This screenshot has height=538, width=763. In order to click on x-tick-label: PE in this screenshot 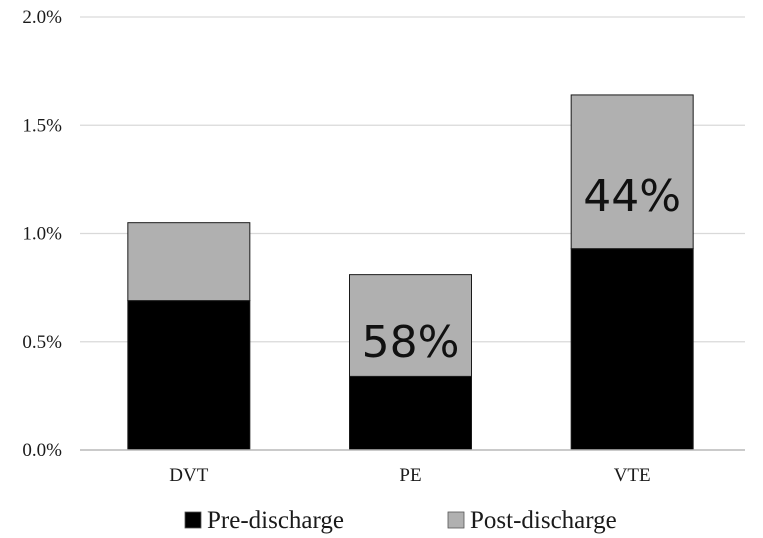, I will do `click(410, 475)`.